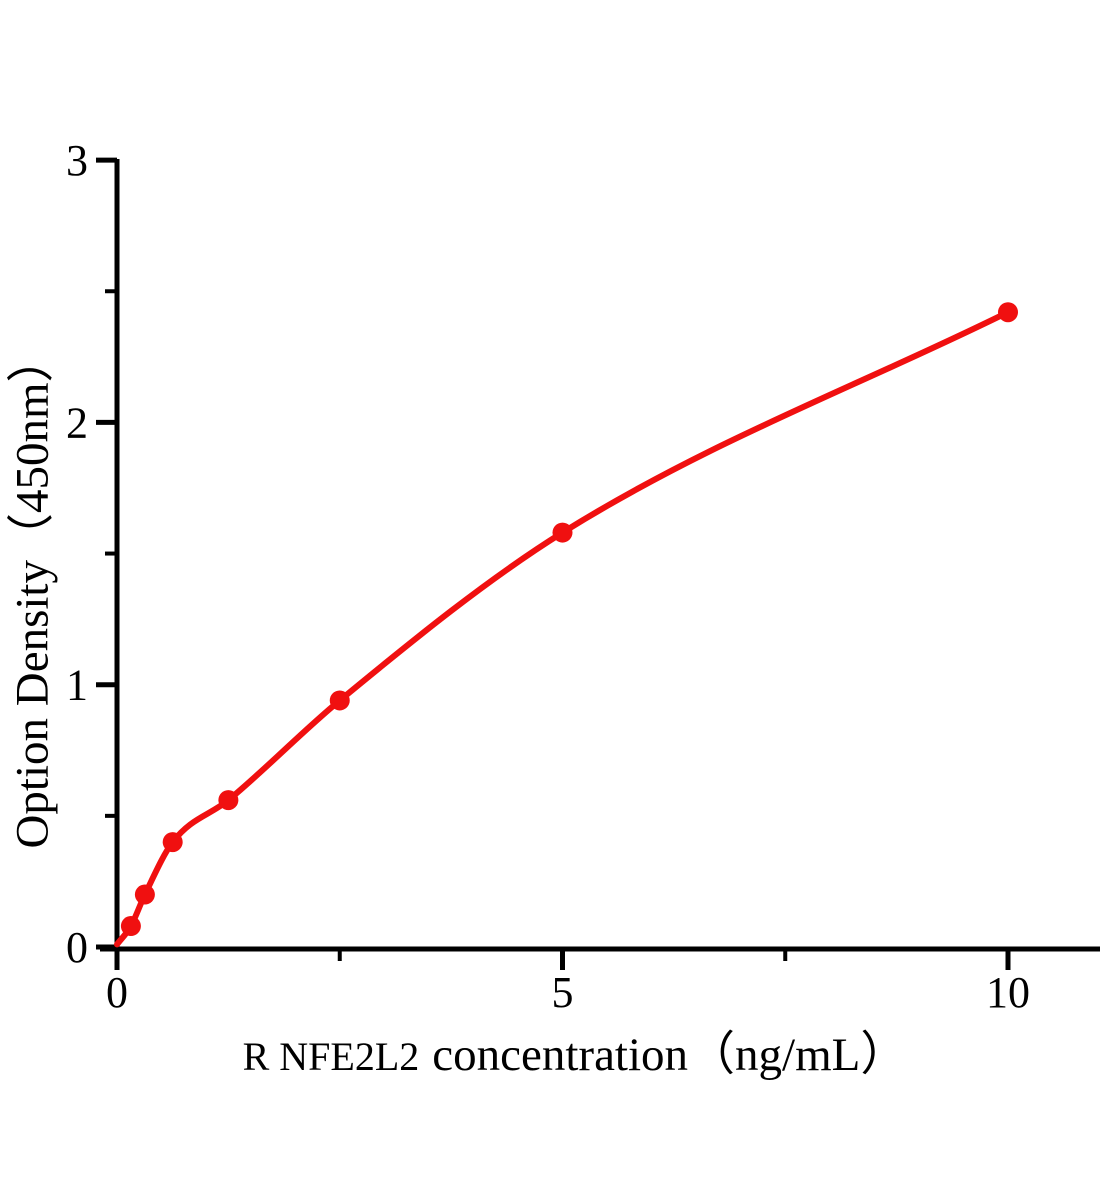 Image resolution: width=1104 pixels, height=1200 pixels. Describe the element at coordinates (77, 947) in the screenshot. I see `y-tick-label: 0` at that location.